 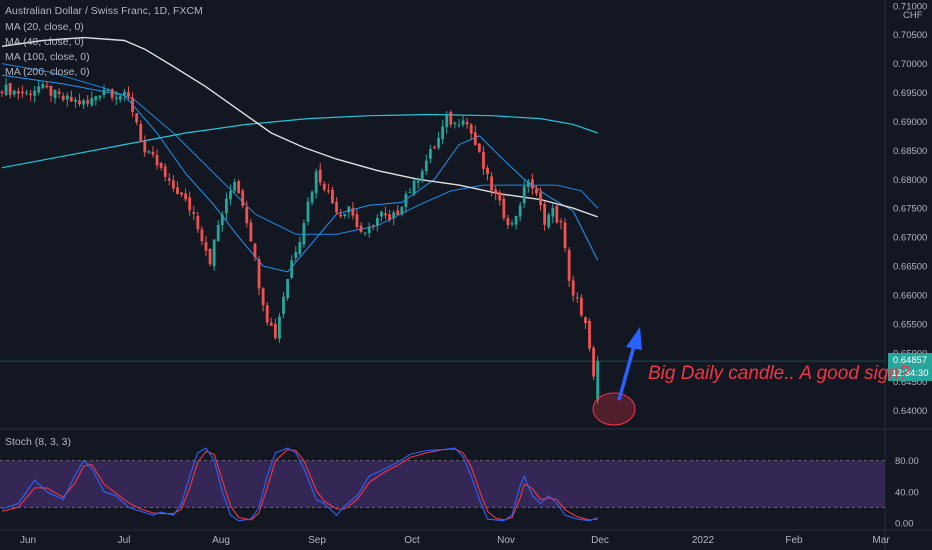 What do you see at coordinates (47, 72) in the screenshot?
I see `indicator-ma200-label: MA (200, close, 0)` at bounding box center [47, 72].